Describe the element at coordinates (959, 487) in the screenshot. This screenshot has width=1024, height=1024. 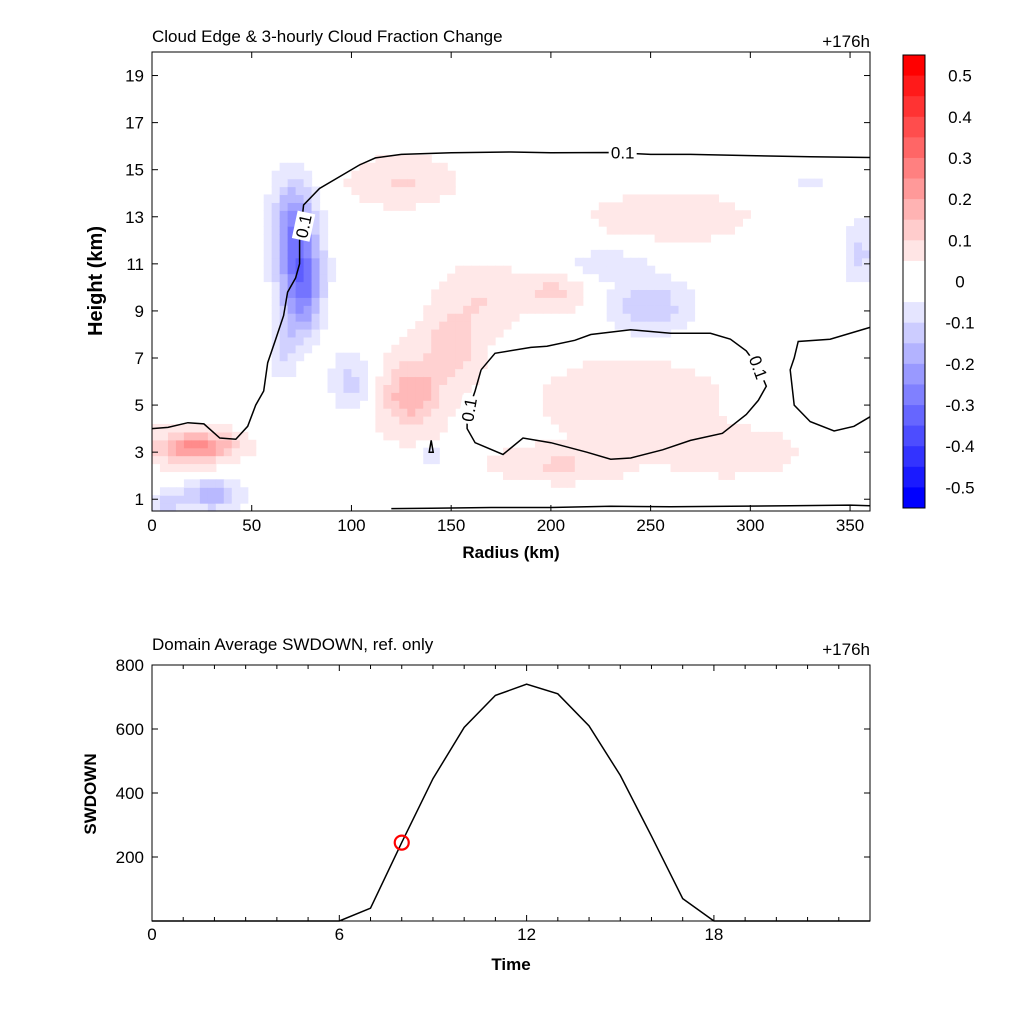
I see `colorbar-label: -0.5` at that location.